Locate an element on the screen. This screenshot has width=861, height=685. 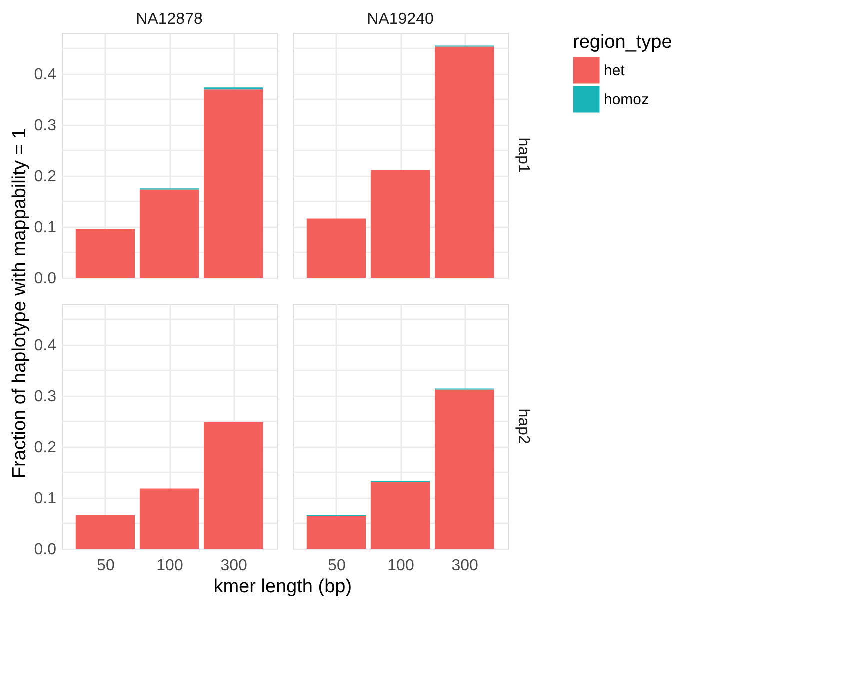
chart-title: NA19240 is located at coordinates (400, 19).